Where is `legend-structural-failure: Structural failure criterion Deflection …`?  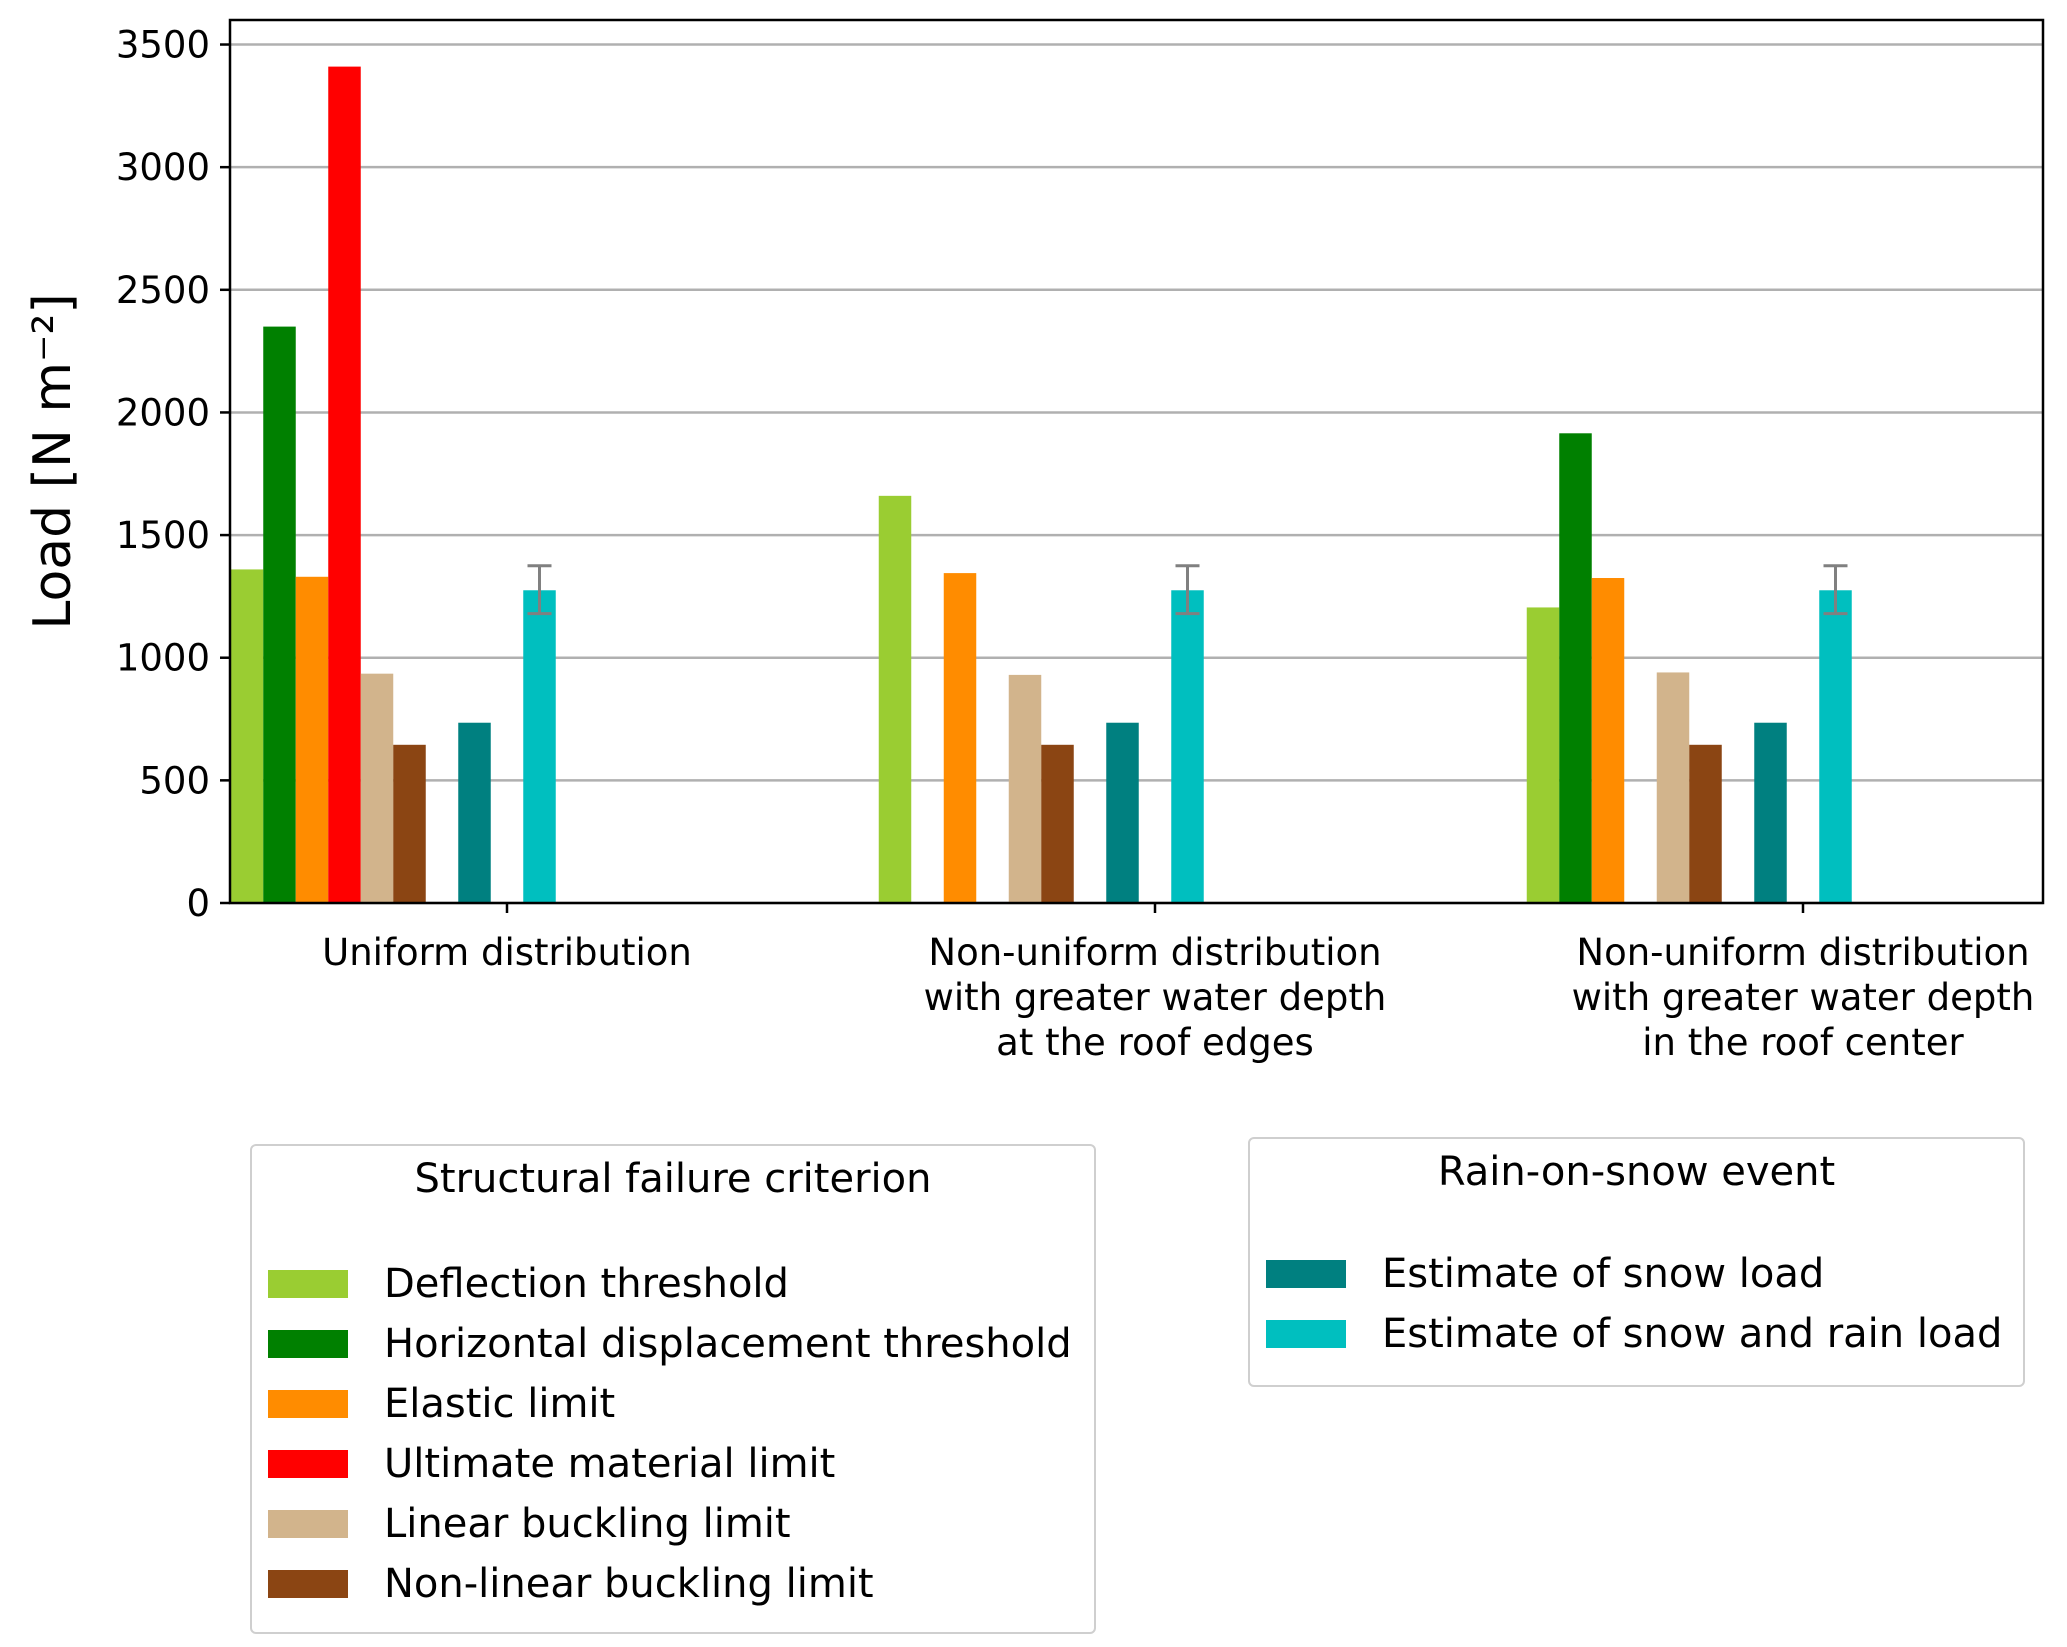
legend-structural-failure: Structural failure criterion Deflection … is located at coordinates (673, 1389).